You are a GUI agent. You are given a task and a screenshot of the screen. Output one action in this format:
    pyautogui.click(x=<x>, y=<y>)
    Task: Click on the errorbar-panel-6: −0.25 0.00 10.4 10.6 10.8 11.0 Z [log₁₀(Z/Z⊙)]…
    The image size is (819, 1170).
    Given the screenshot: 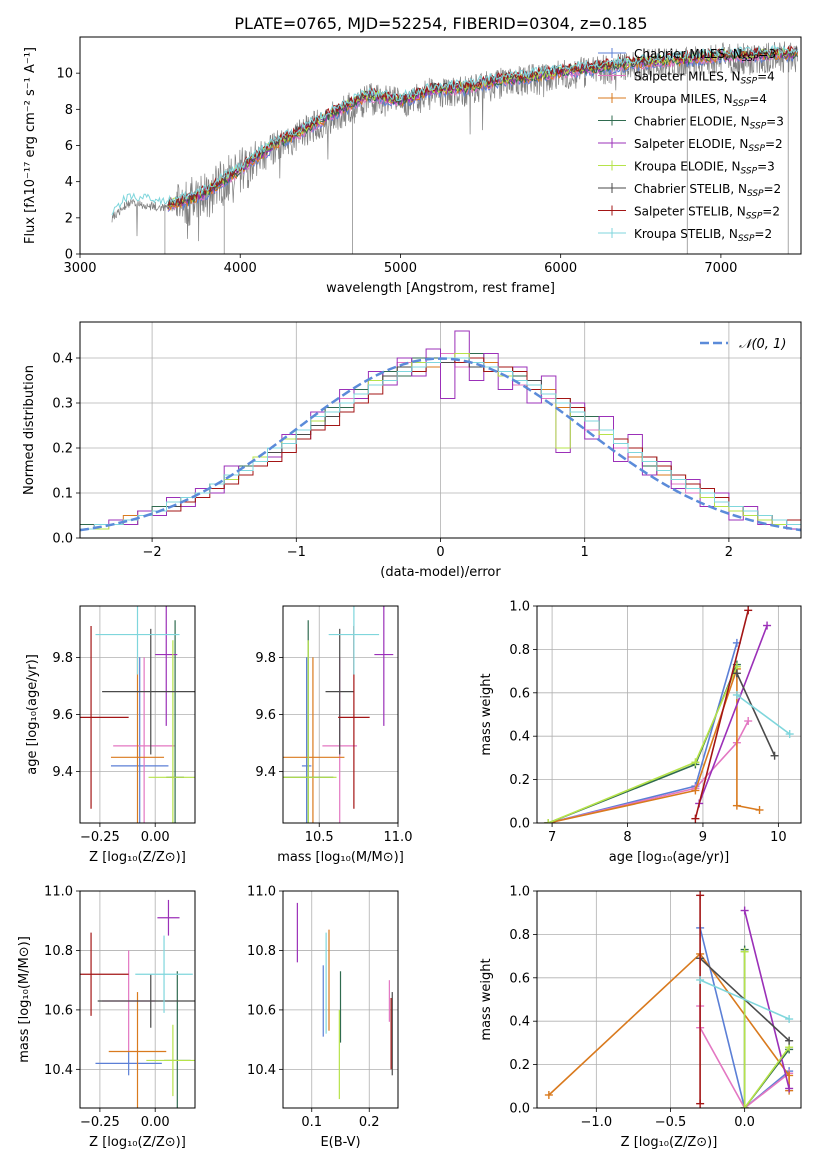 What is the action you would take?
    pyautogui.click(x=106, y=1017)
    